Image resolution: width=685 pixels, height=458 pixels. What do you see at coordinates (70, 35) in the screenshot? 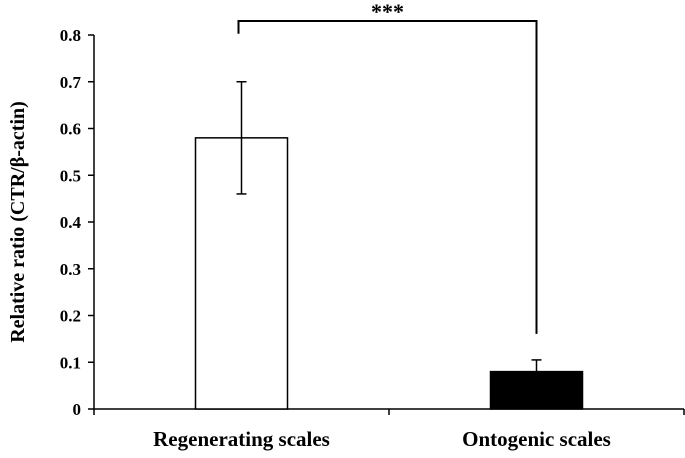
I see `y-tick-label: 0.8` at bounding box center [70, 35].